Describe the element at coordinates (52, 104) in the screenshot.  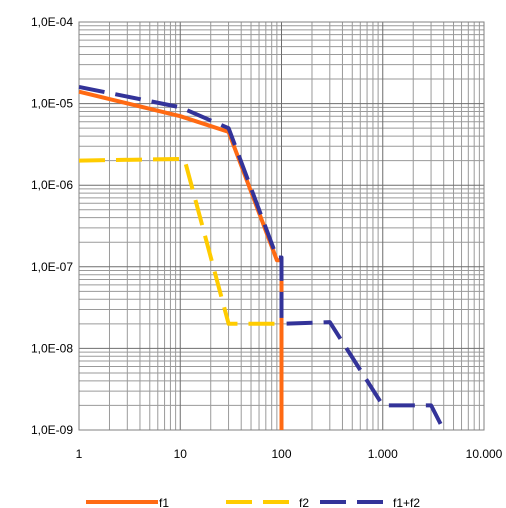
I see `y-tick-label: 1,0E-05` at that location.